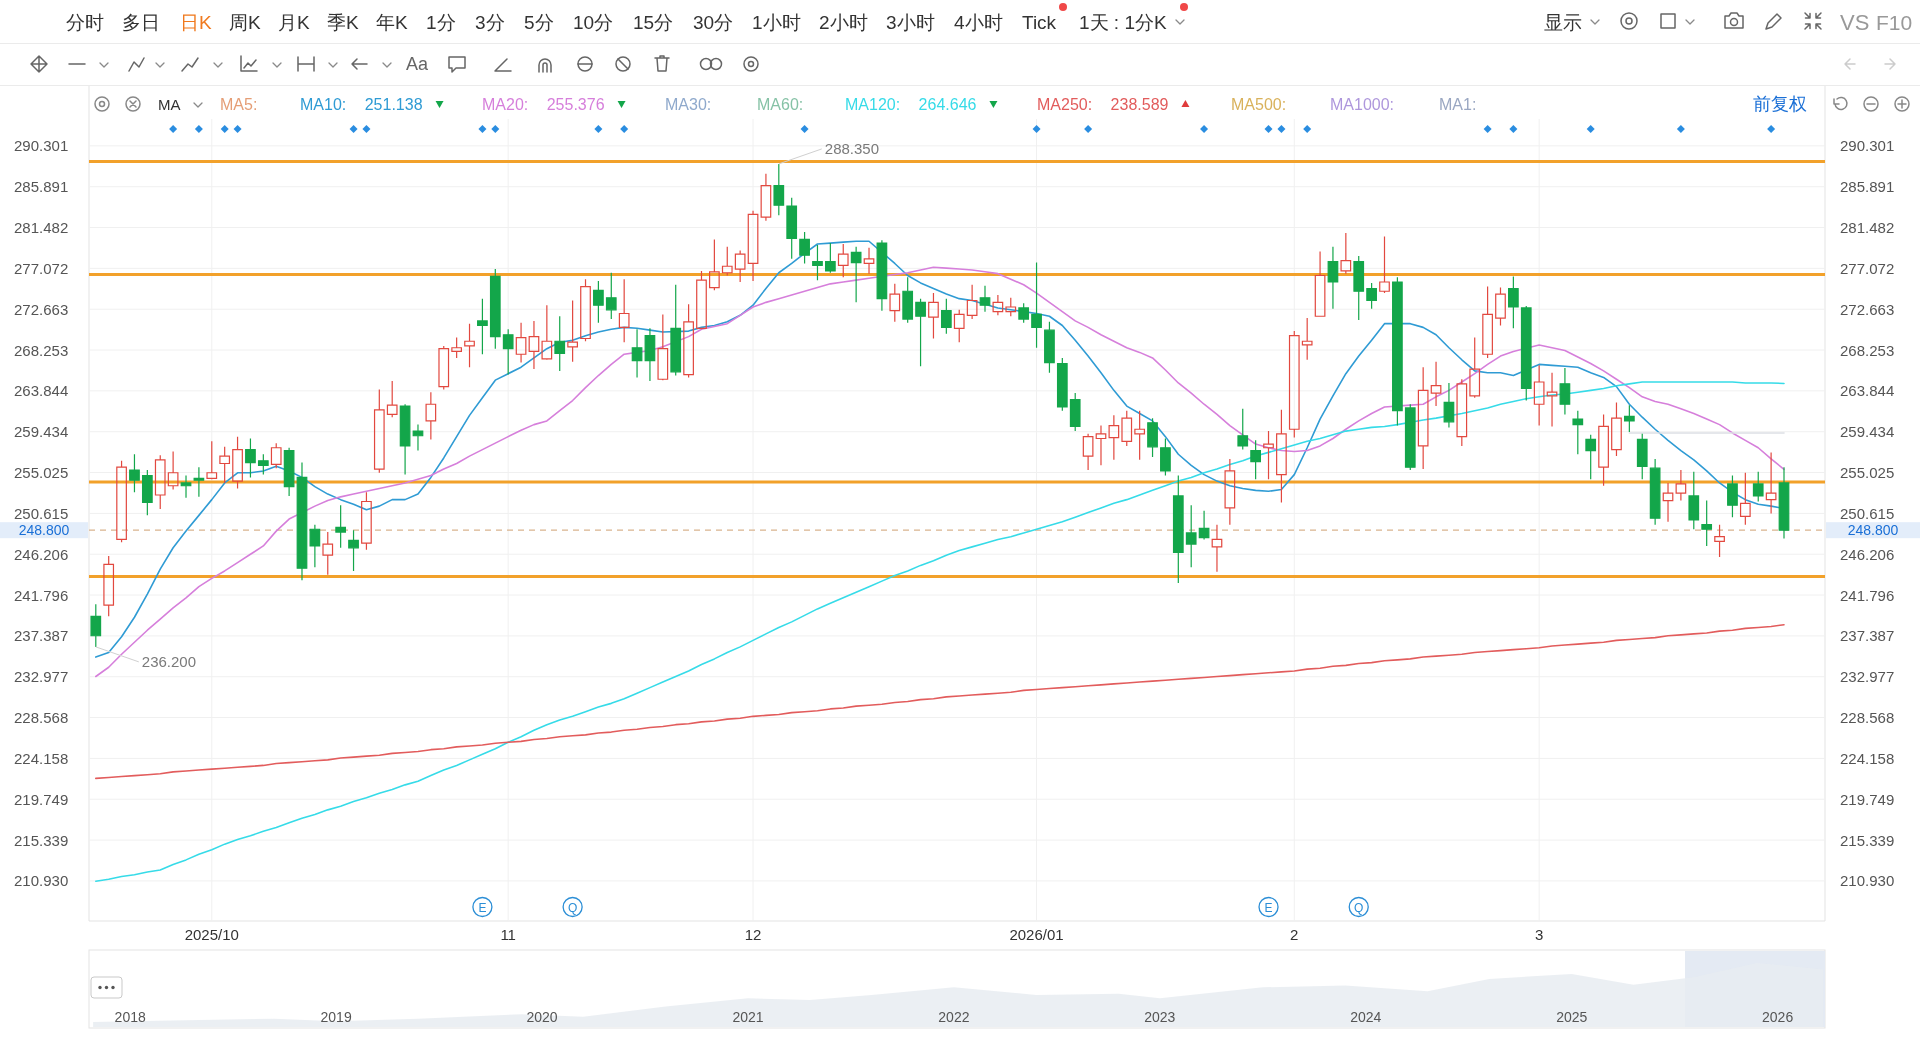 This screenshot has width=1920, height=1041. Describe the element at coordinates (41, 228) in the screenshot. I see `y-tick-label: 281.482` at that location.